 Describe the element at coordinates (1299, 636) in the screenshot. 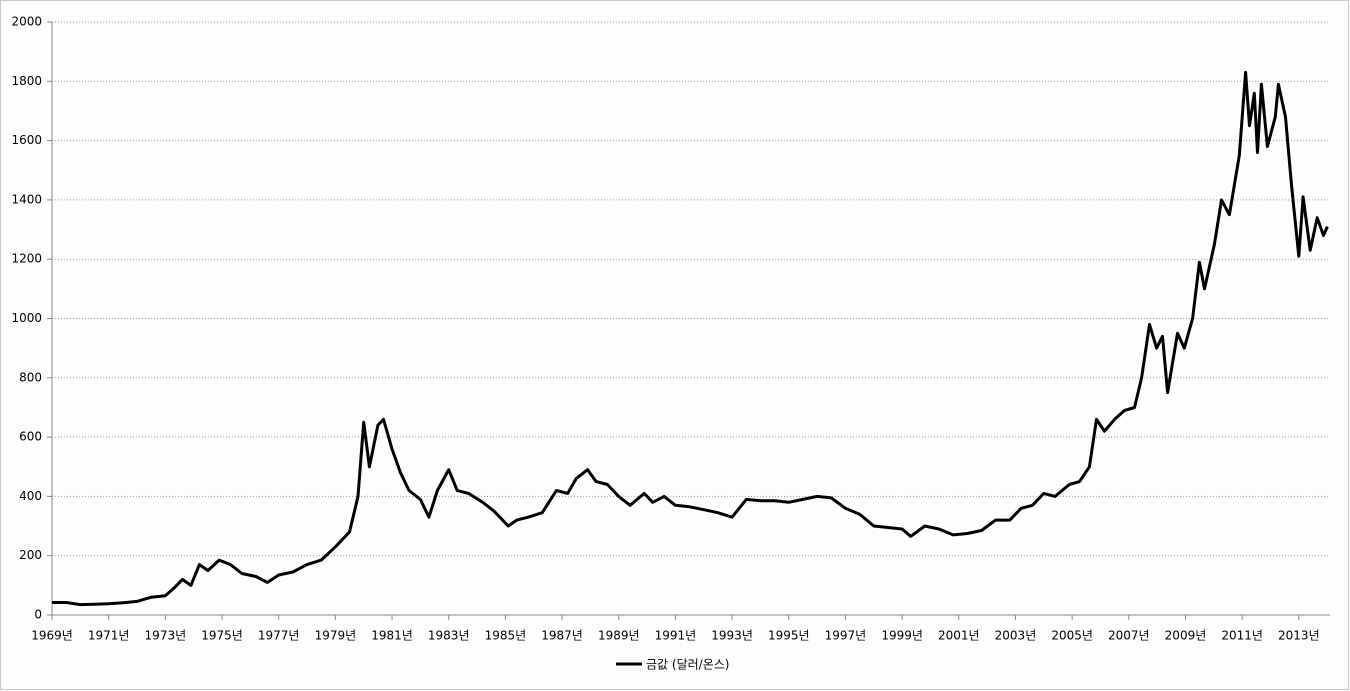

I see `x-tick-label: 2013년` at that location.